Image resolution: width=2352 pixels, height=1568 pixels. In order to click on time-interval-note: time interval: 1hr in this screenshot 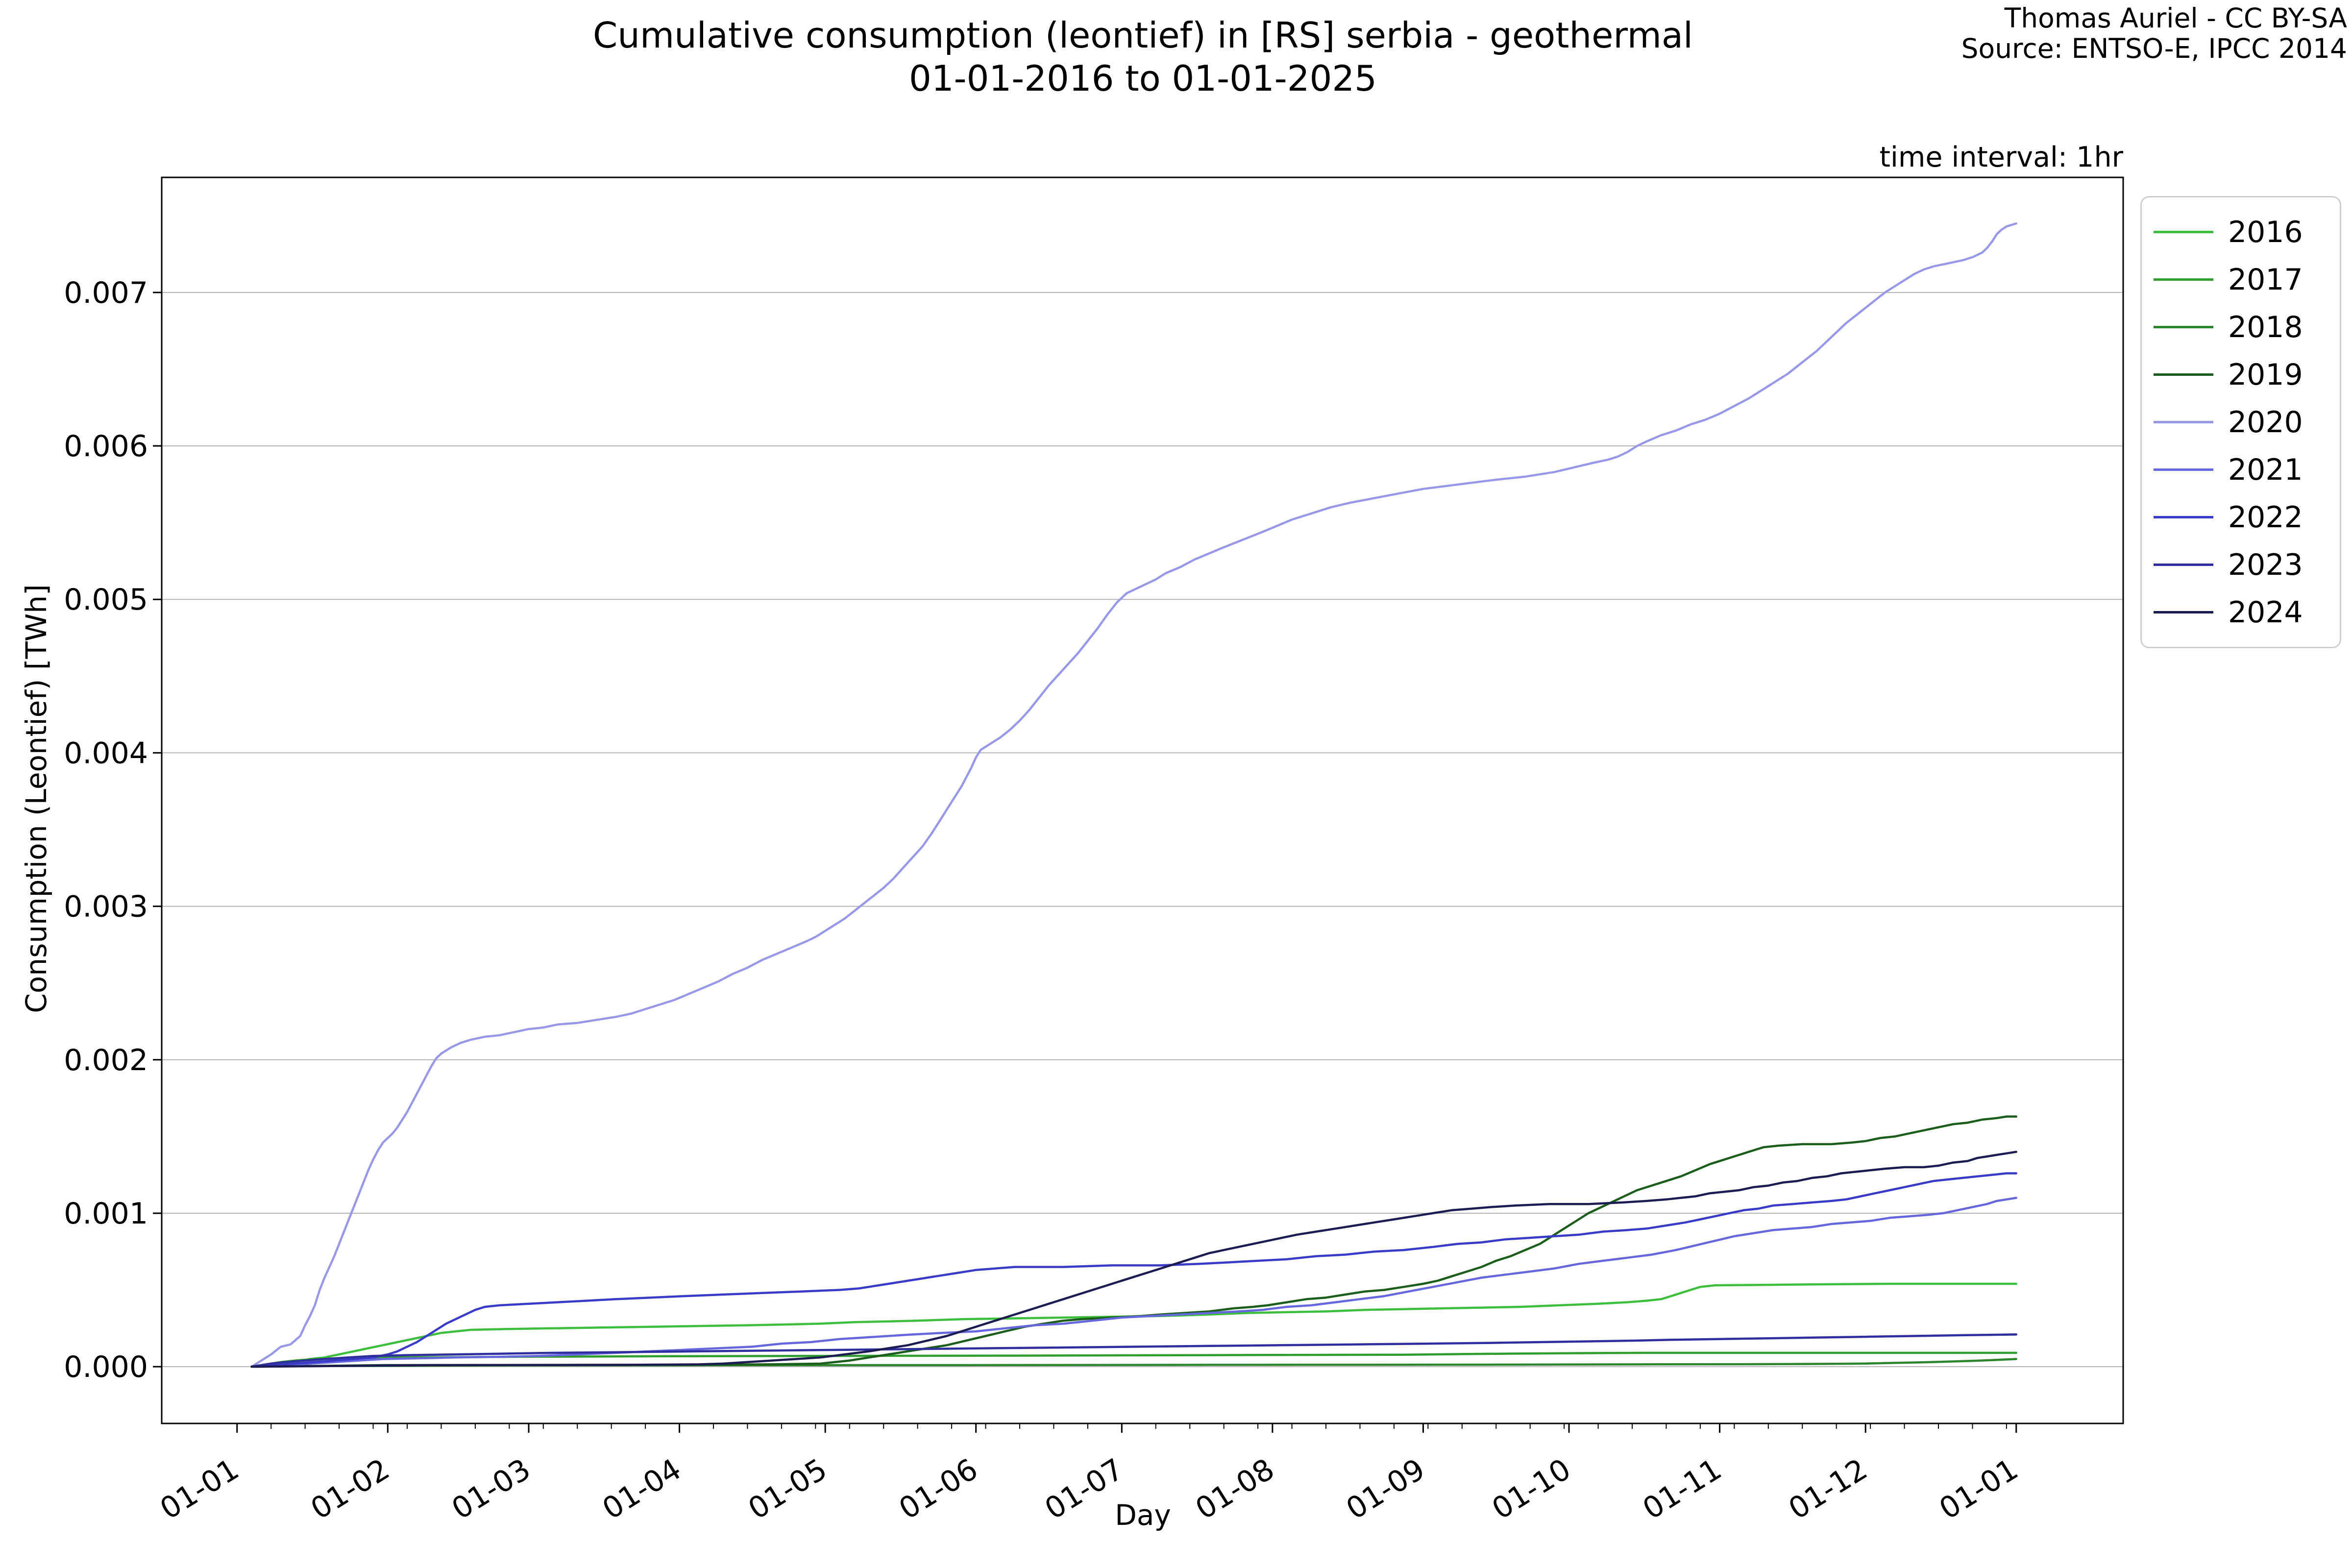, I will do `click(2001, 157)`.